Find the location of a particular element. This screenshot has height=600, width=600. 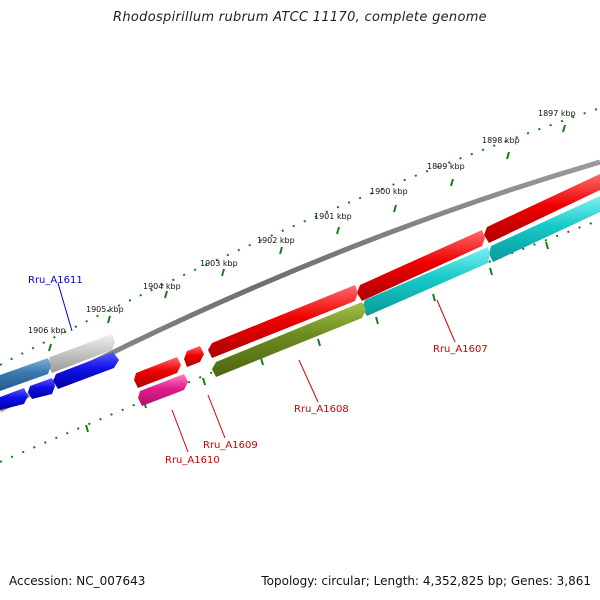

scale-label: 1901 kbp is located at coordinates (333, 216).